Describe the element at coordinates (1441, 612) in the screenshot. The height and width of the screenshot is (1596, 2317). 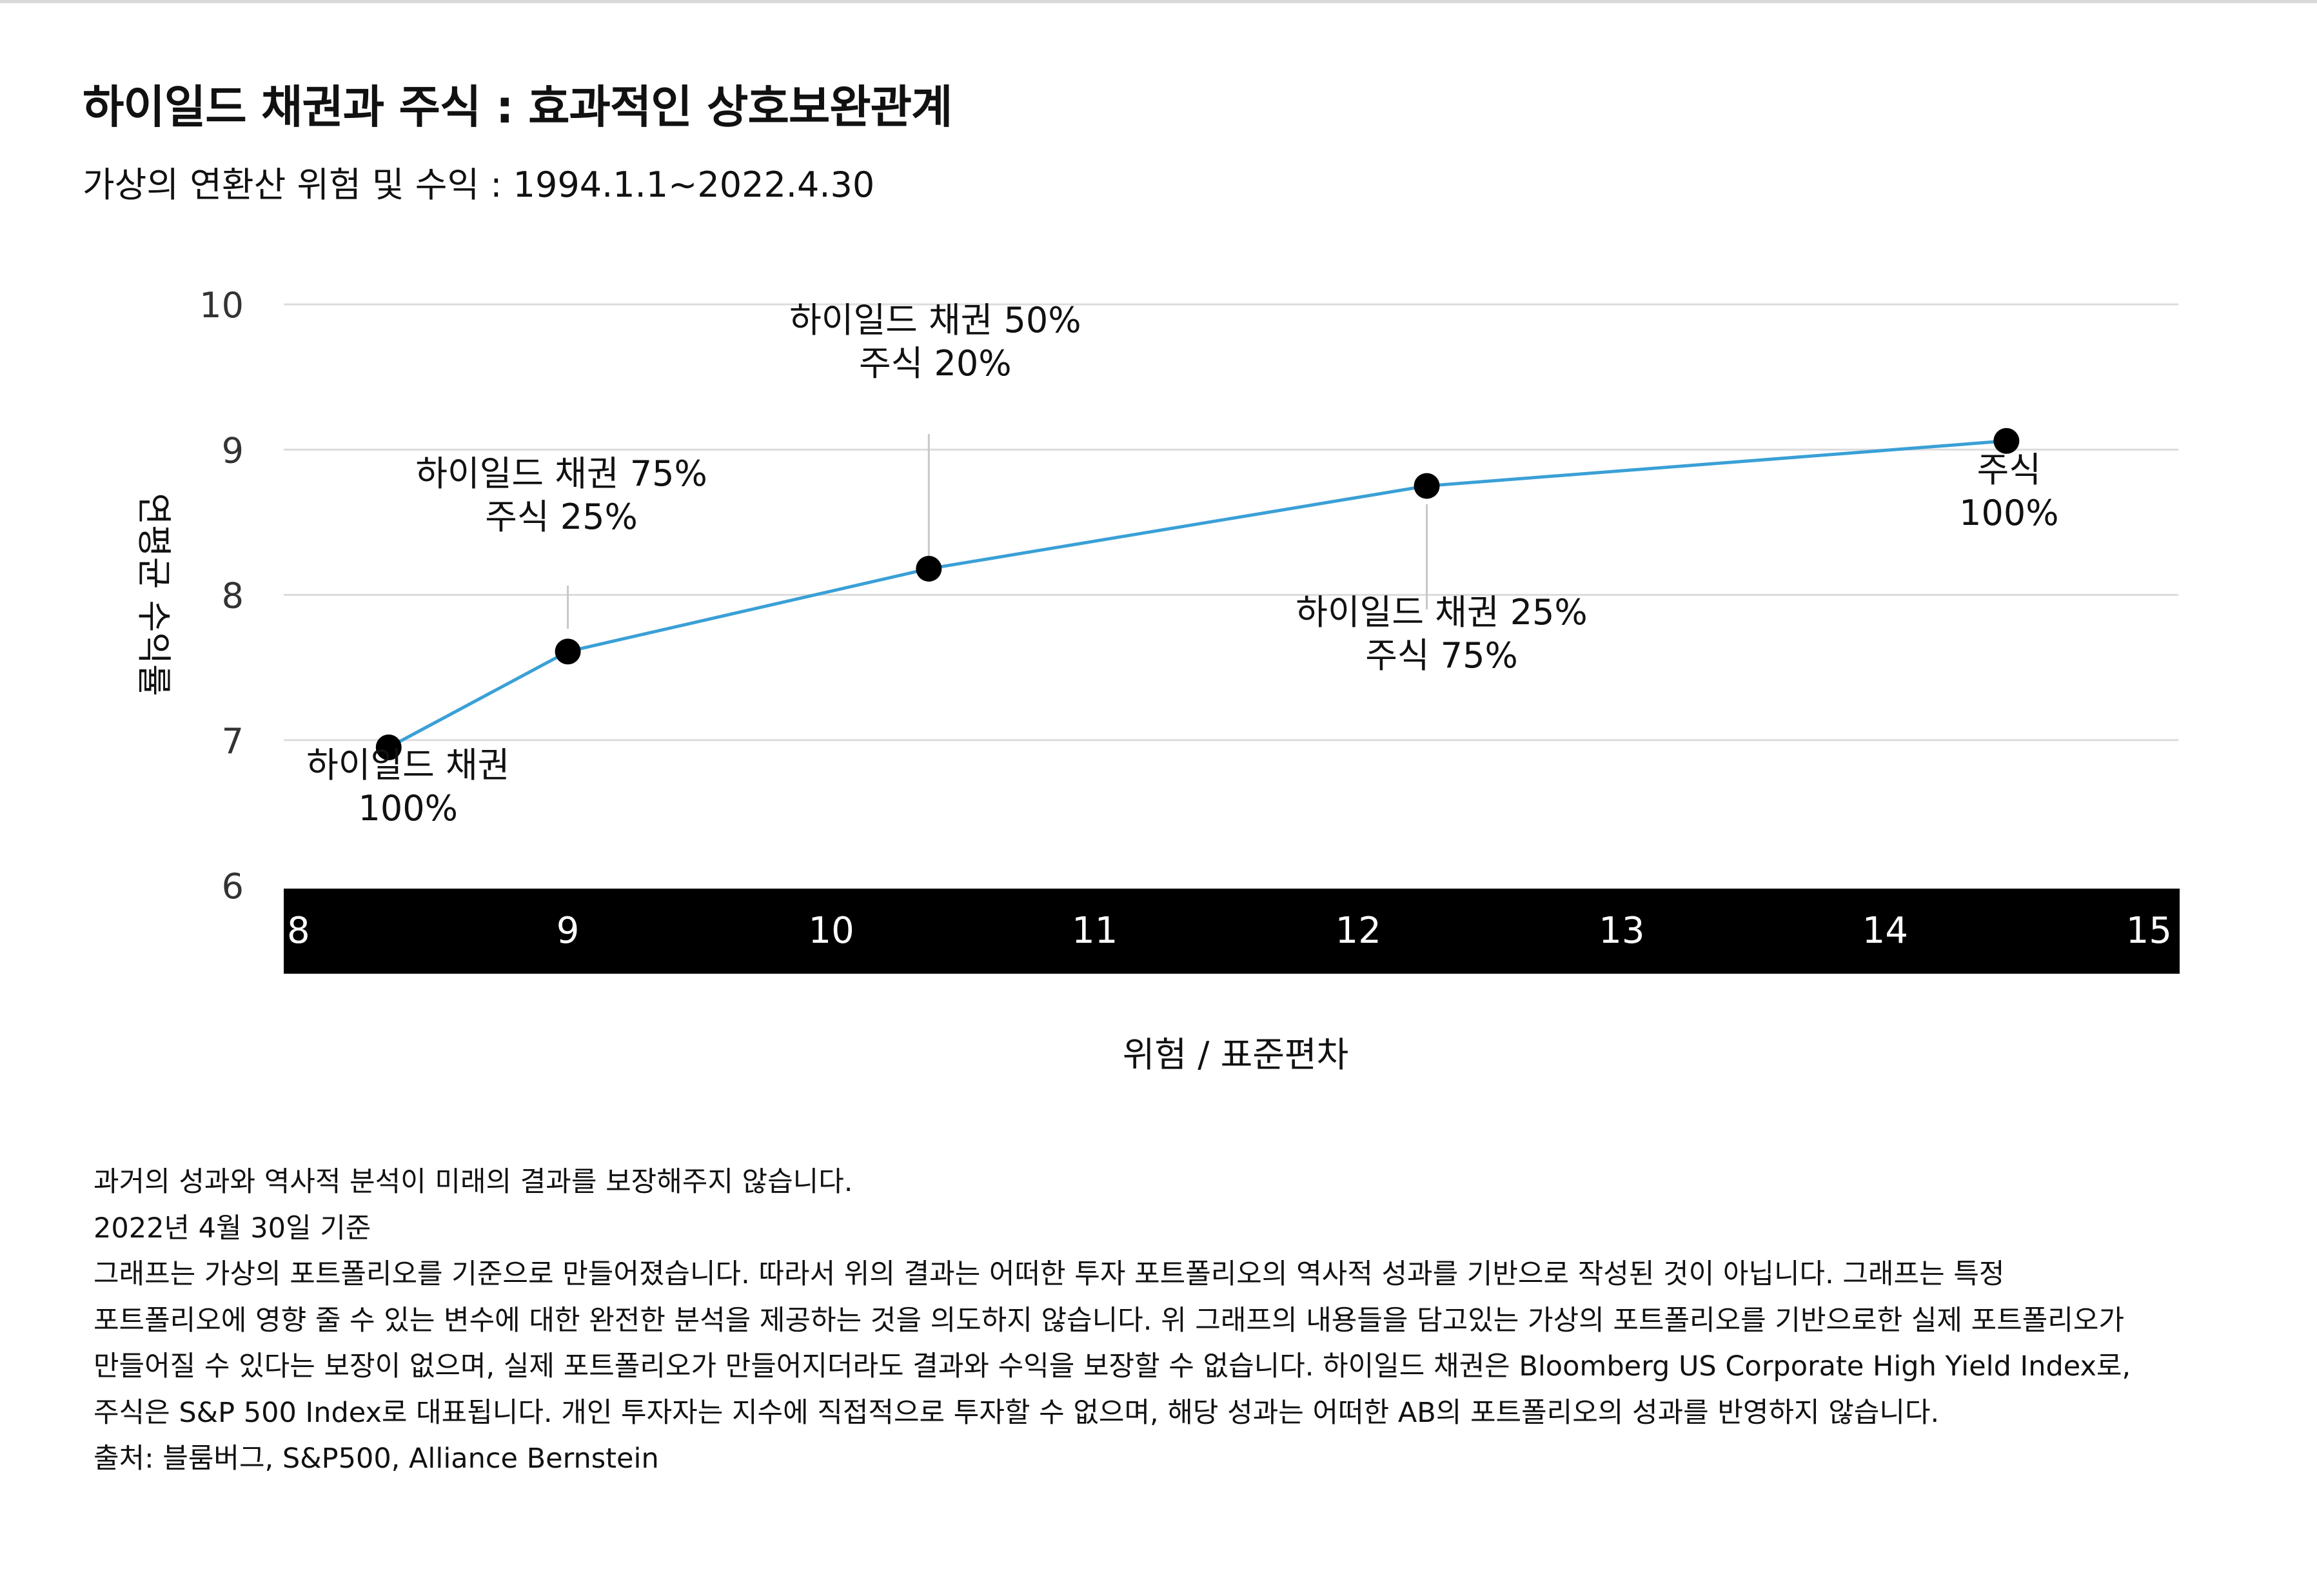
I see `point-label: 하이일드 채권 25%` at that location.